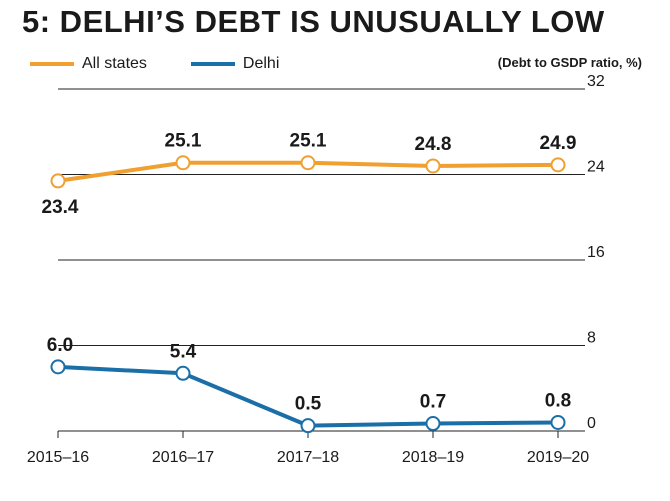 The width and height of the screenshot is (670, 501). I want to click on data-label-delhi-3: 0.7, so click(433, 402).